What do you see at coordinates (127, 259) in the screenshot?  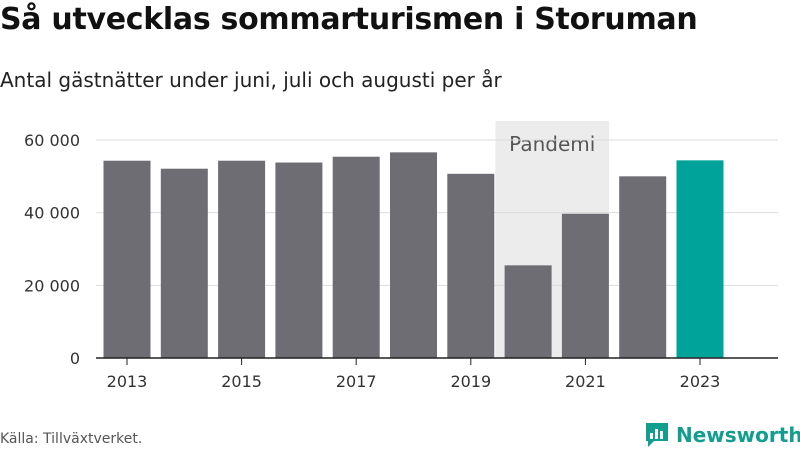 I see `bar-2013` at bounding box center [127, 259].